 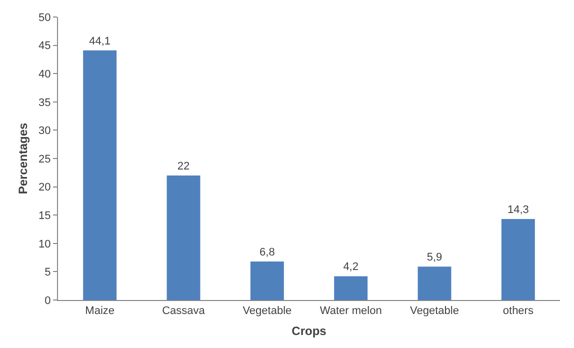 I want to click on x-tick-label: Maize, so click(x=99, y=311).